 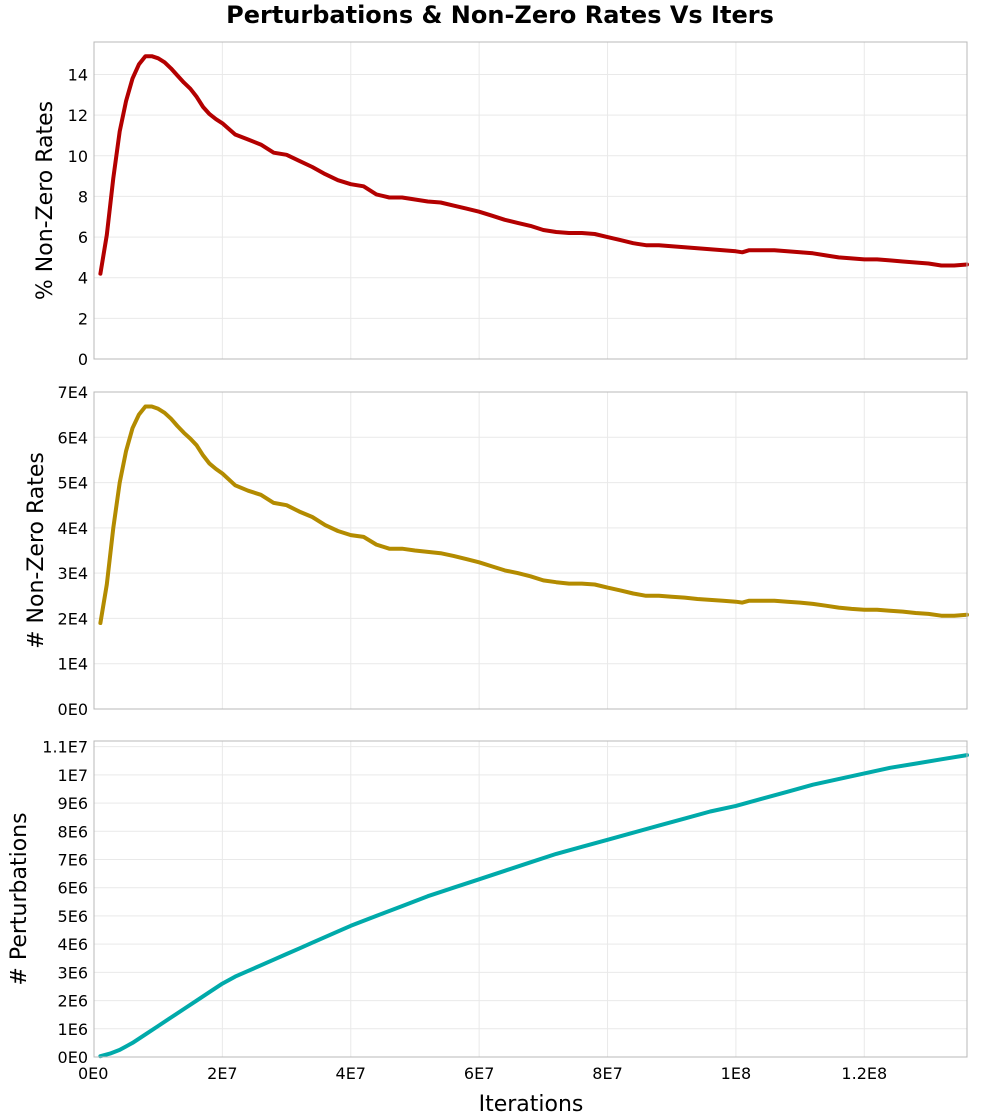 What do you see at coordinates (78, 115) in the screenshot?
I see `y-tick-label: 12` at bounding box center [78, 115].